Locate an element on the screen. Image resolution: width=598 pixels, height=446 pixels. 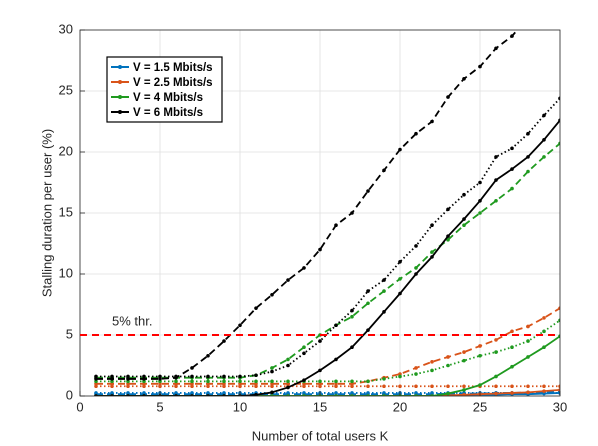
x-tick-label: 20 is located at coordinates (400, 406).